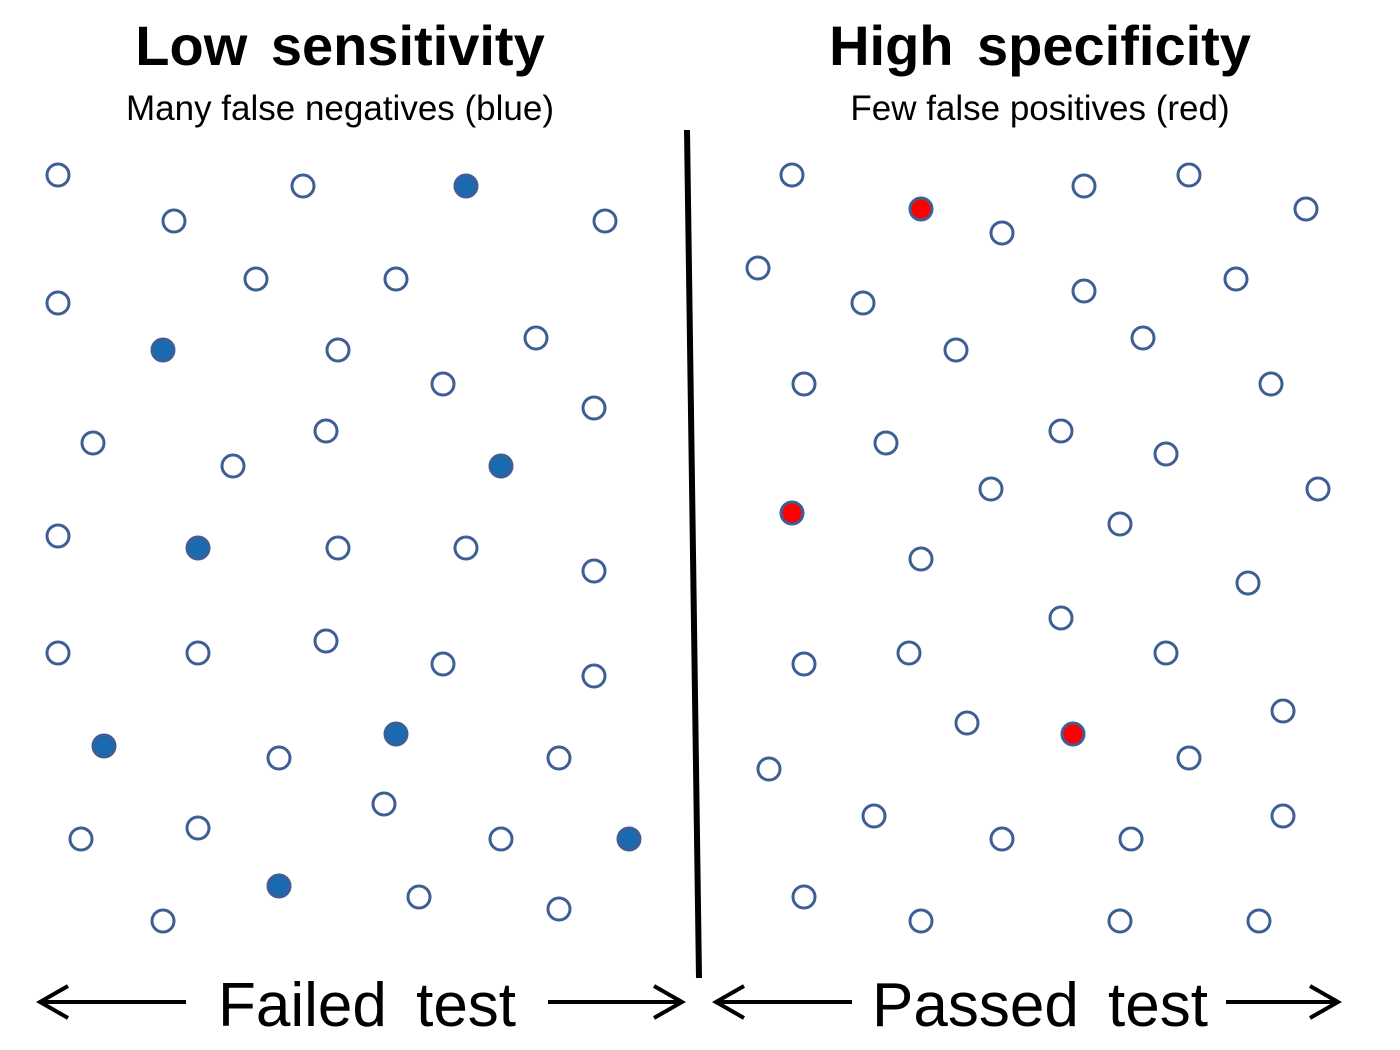 Image resolution: width=1400 pixels, height=1050 pixels. I want to click on right-panel-title: High specificity, so click(1040, 45).